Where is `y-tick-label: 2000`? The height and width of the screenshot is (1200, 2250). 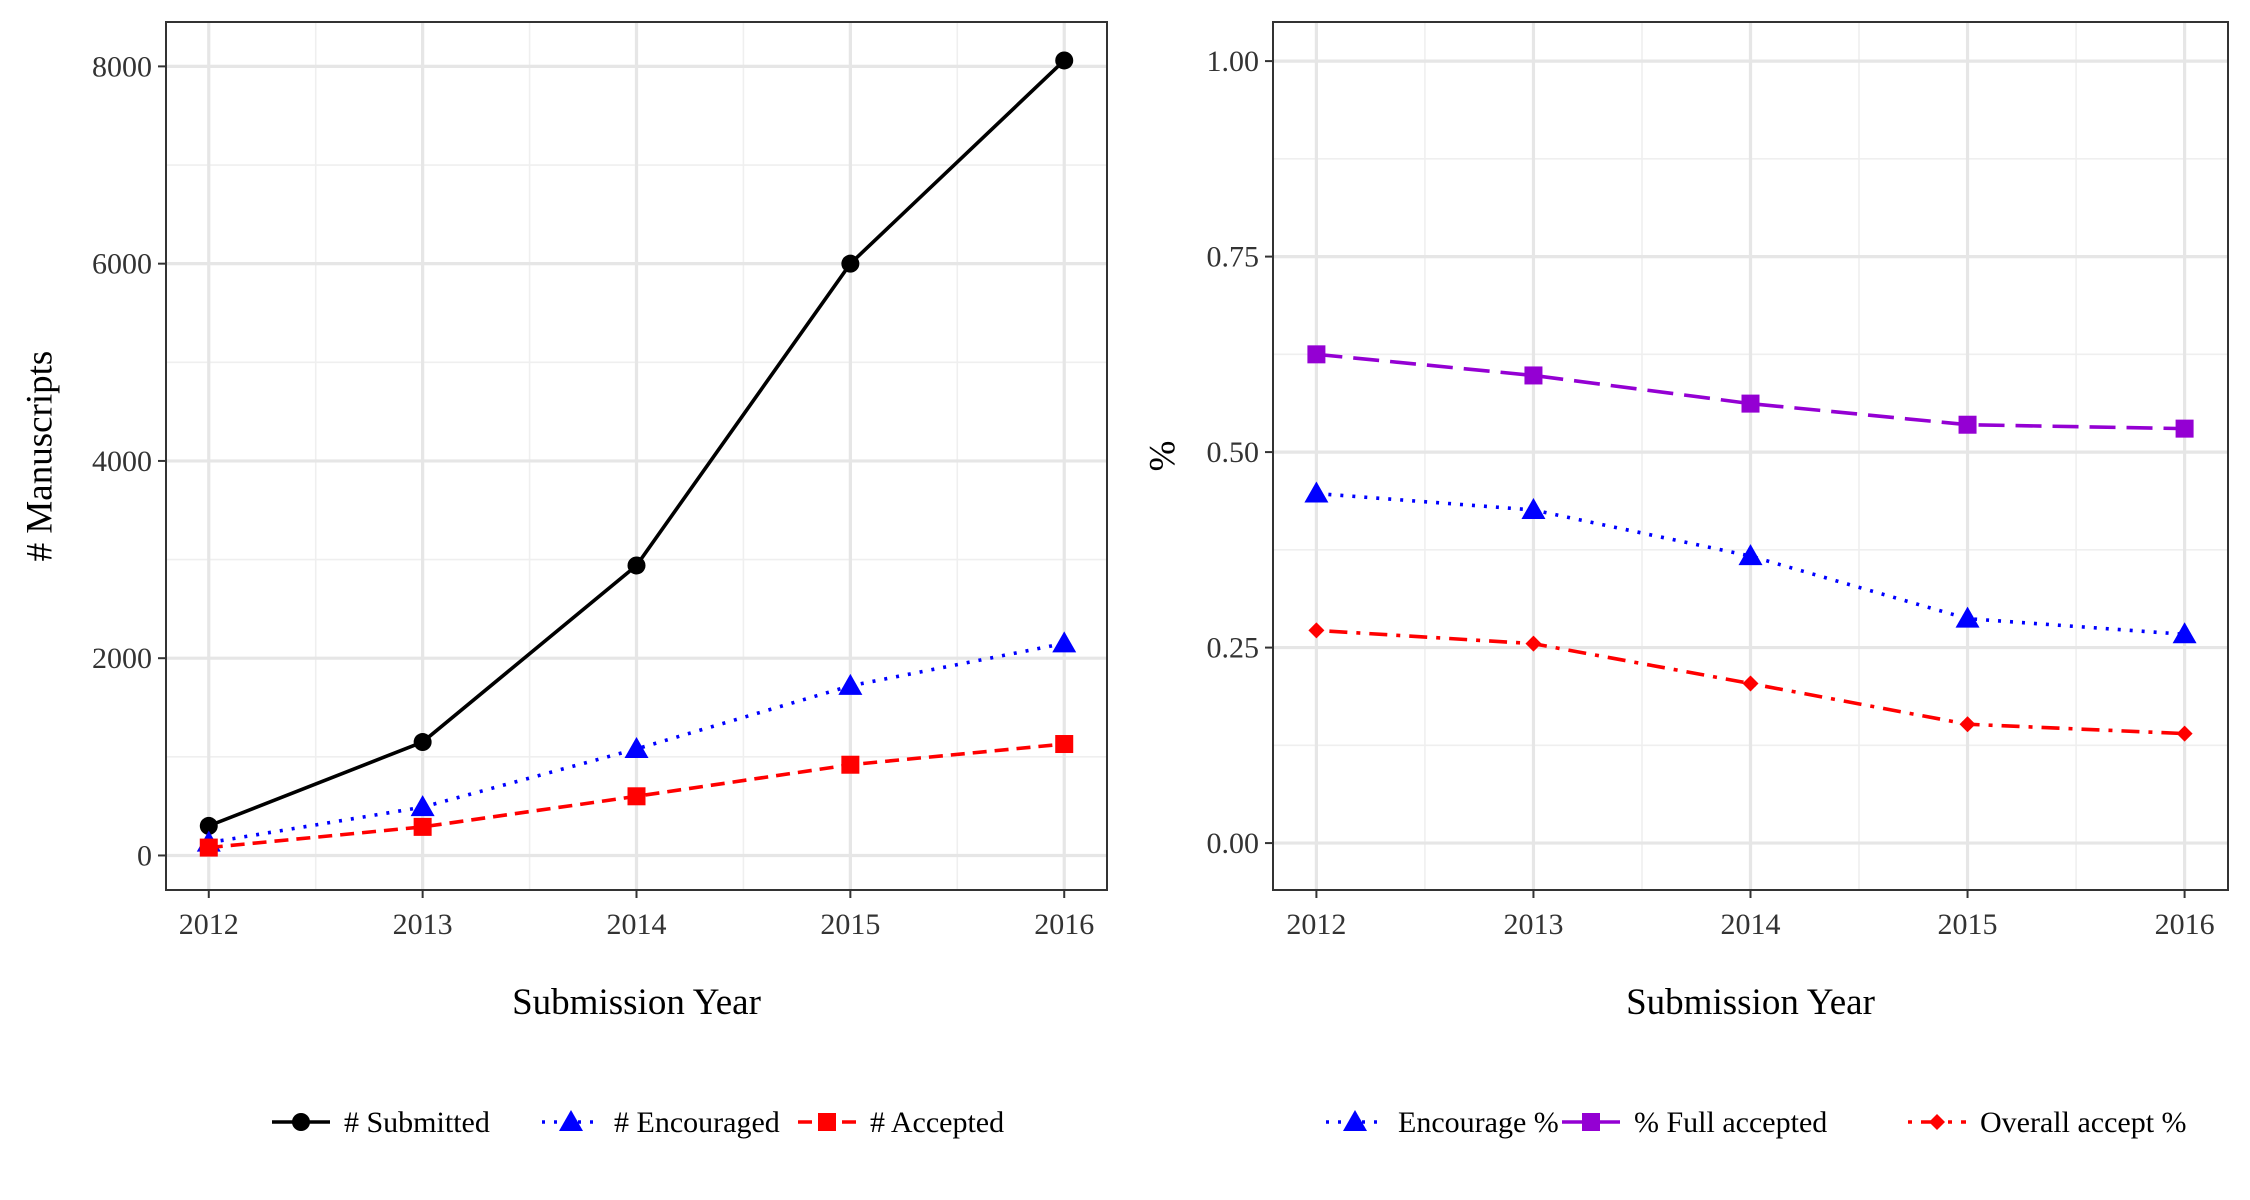 y-tick-label: 2000 is located at coordinates (122, 658).